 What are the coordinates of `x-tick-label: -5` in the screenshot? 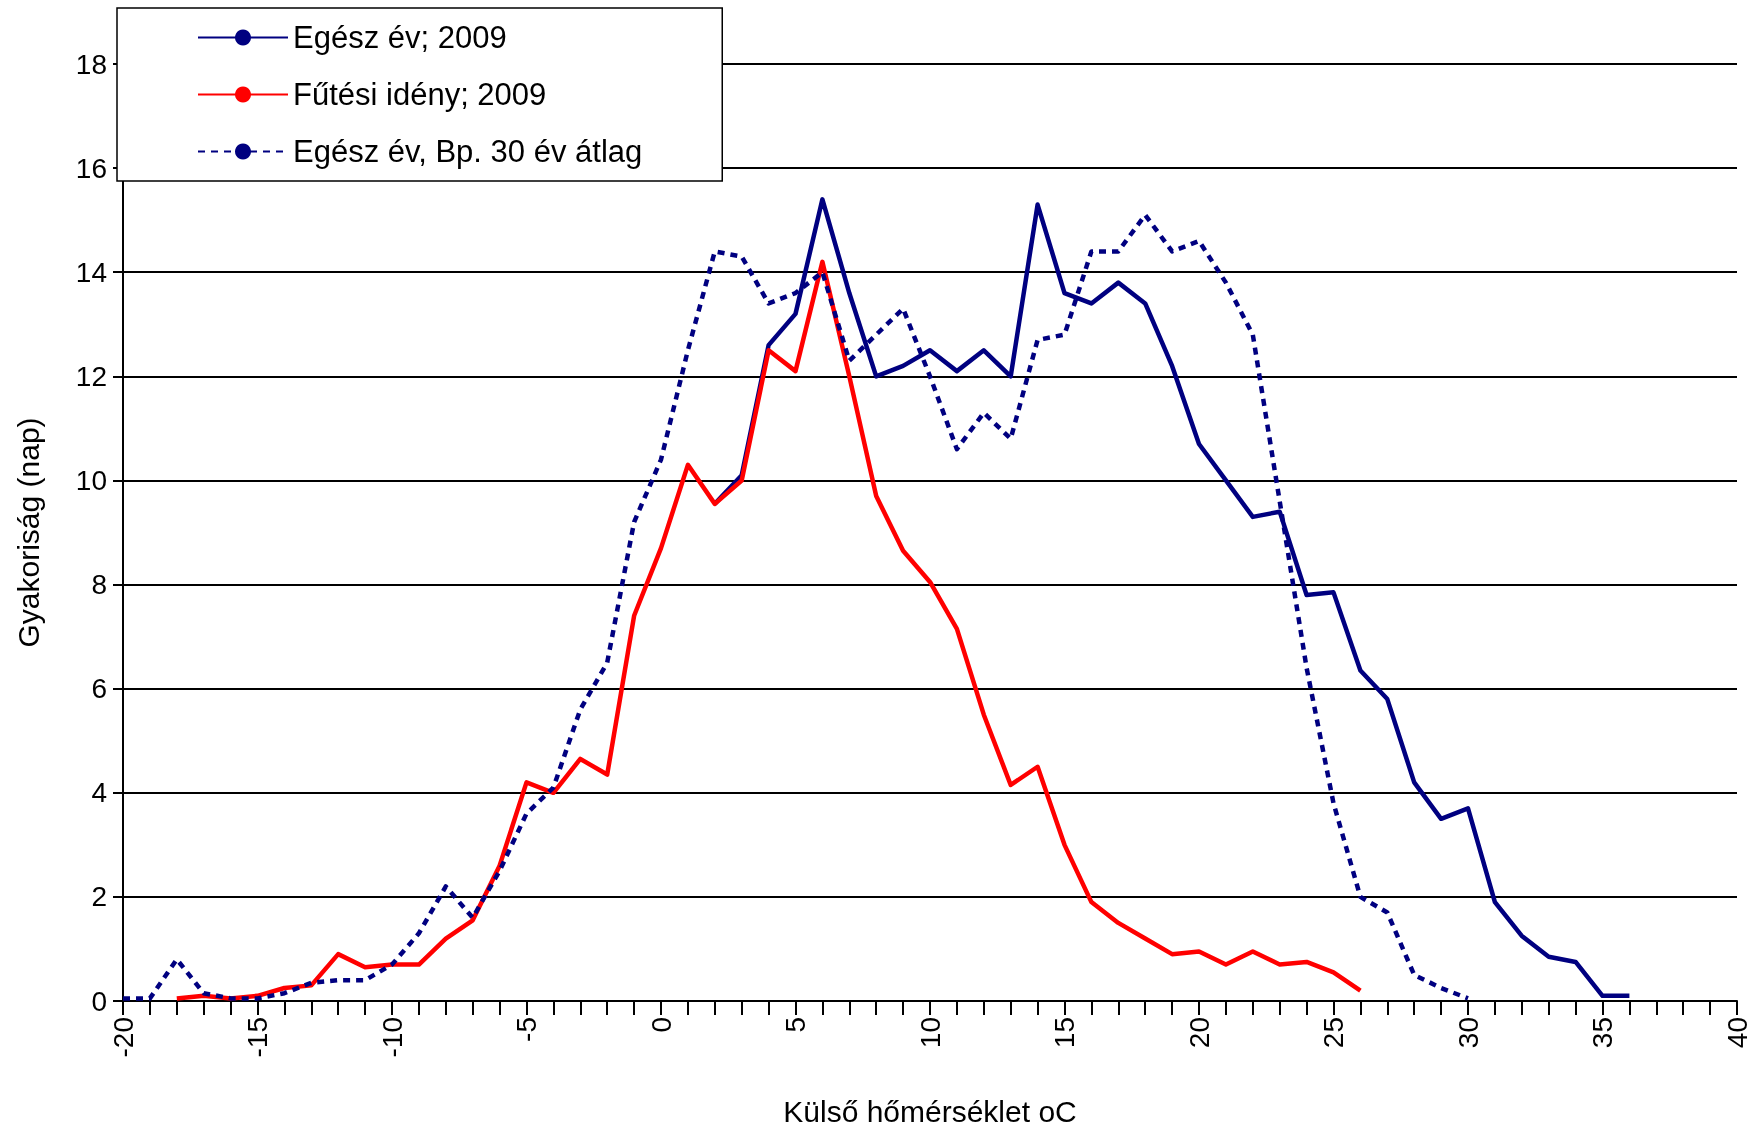 It's located at (526, 1029).